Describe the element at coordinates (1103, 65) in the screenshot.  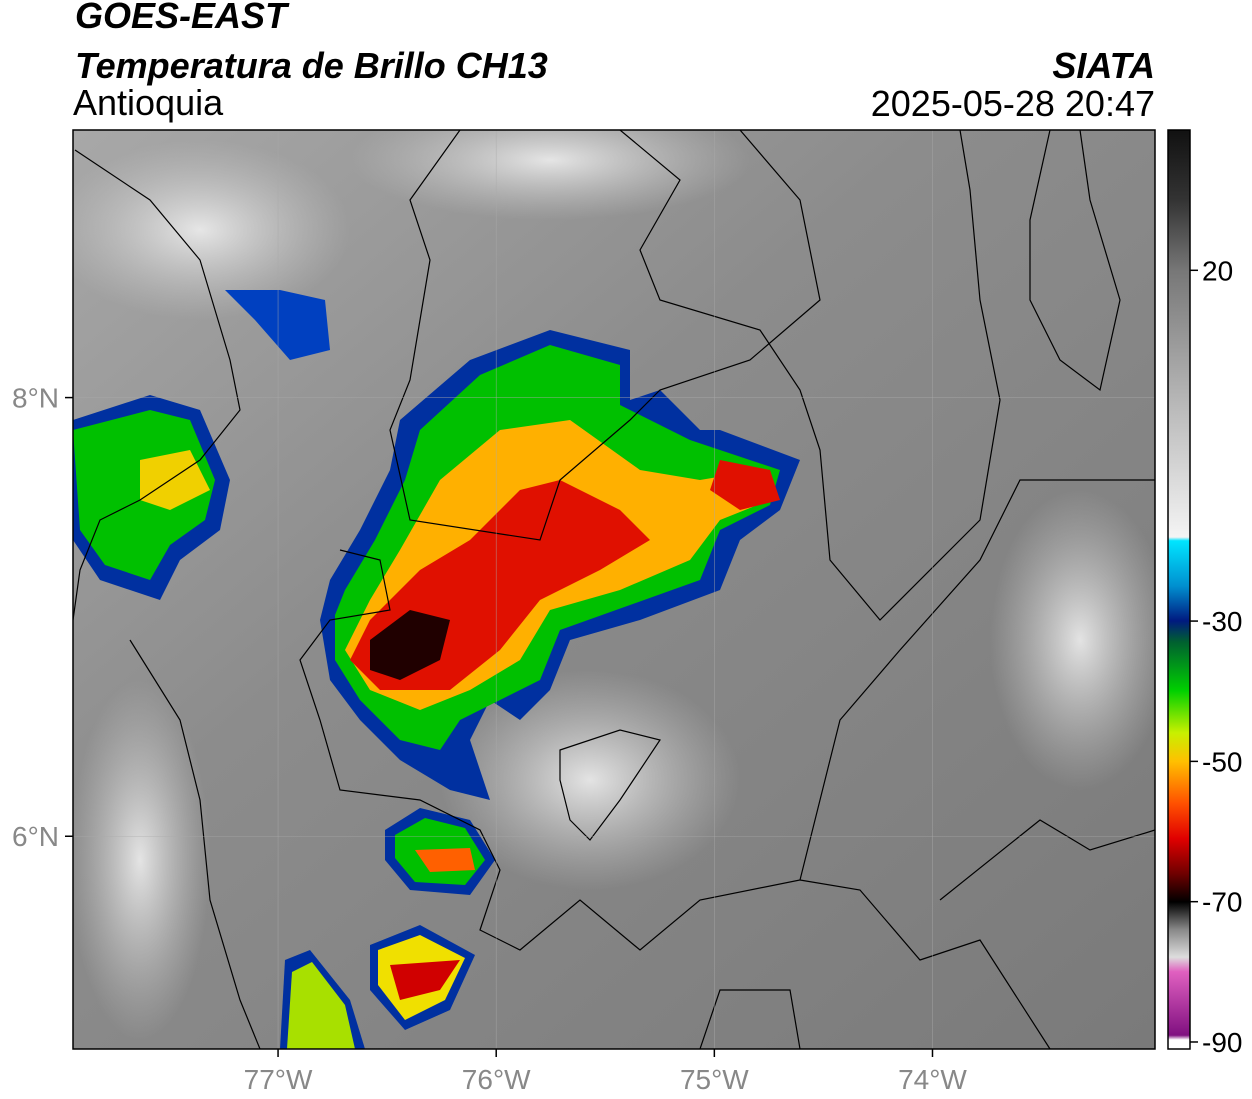
I see `source: SIATA` at that location.